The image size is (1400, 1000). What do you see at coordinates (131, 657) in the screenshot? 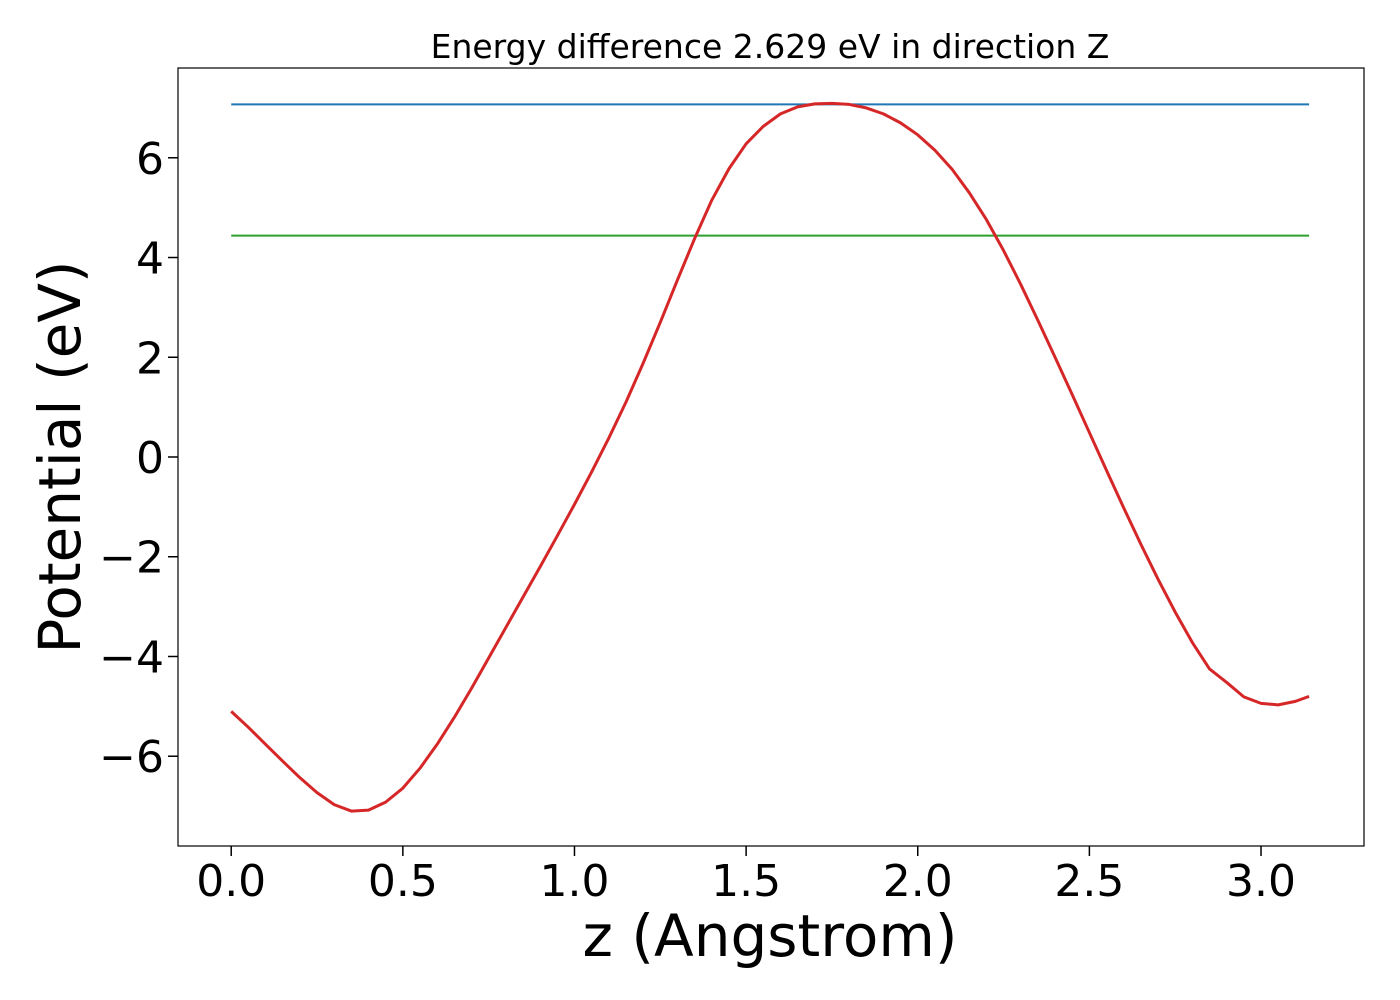
I see `y-tick-label: −4` at bounding box center [131, 657].